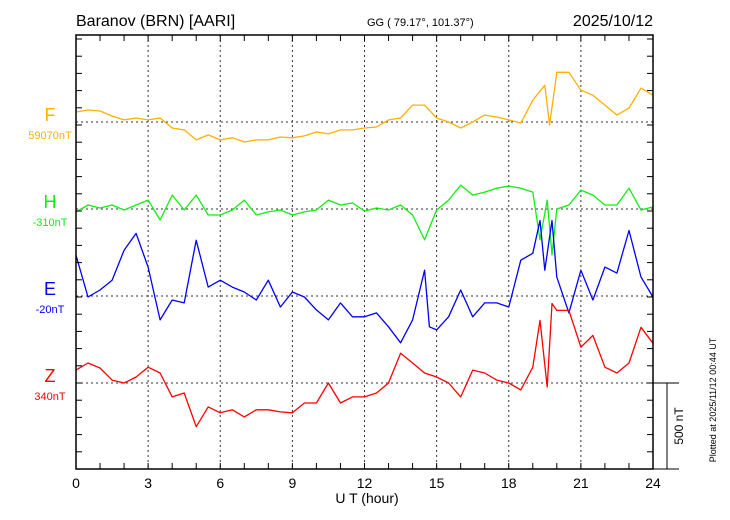 The image size is (730, 520). What do you see at coordinates (220, 483) in the screenshot?
I see `x-tick-label: 6` at bounding box center [220, 483].